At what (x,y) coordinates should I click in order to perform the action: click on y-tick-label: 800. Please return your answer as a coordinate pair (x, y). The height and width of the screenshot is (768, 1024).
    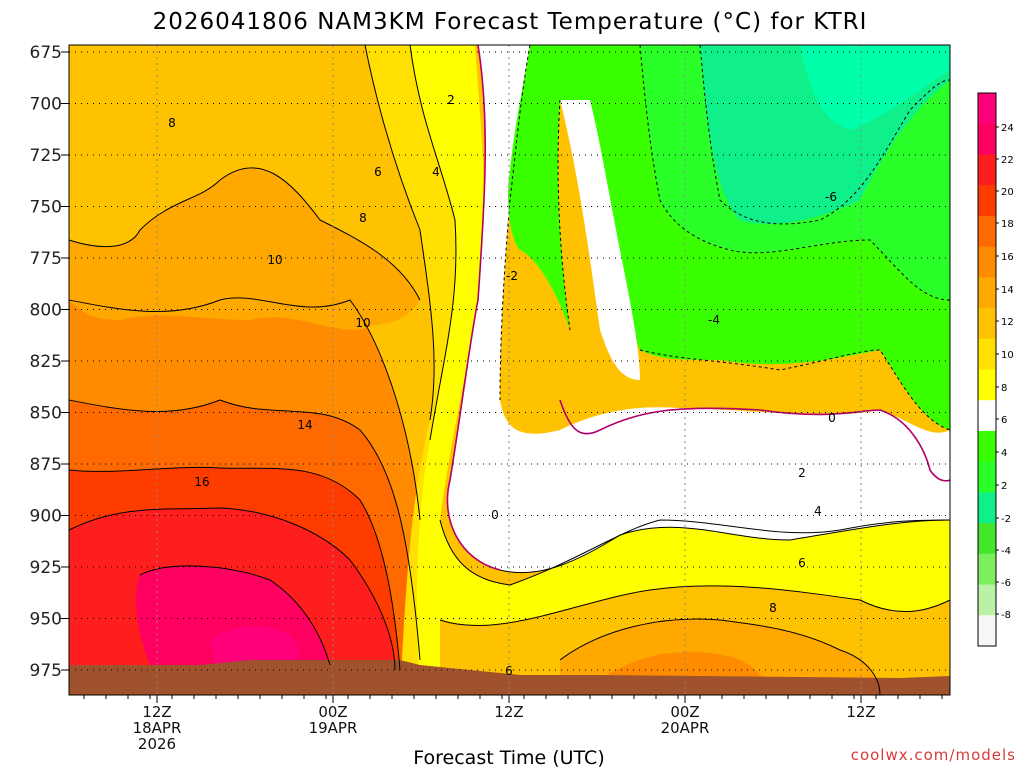
    Looking at the image, I should click on (46, 311).